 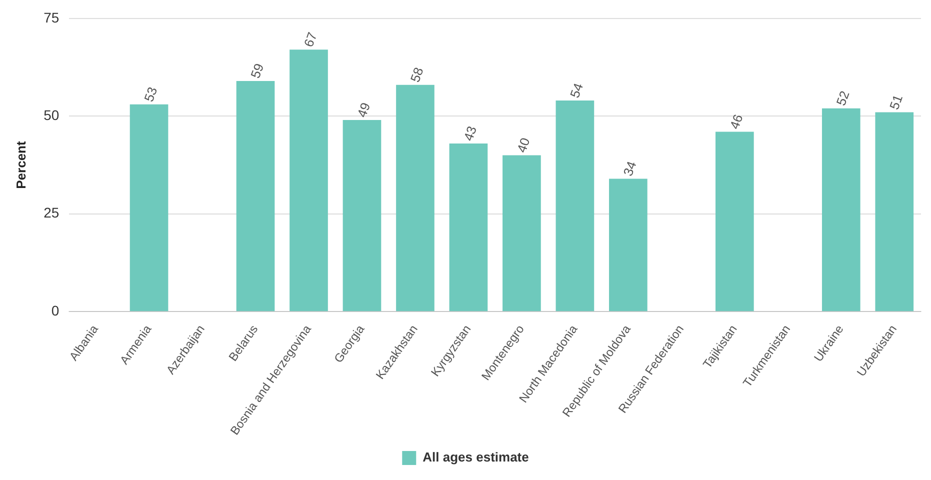 I want to click on y-tick-label: 0, so click(x=55, y=310).